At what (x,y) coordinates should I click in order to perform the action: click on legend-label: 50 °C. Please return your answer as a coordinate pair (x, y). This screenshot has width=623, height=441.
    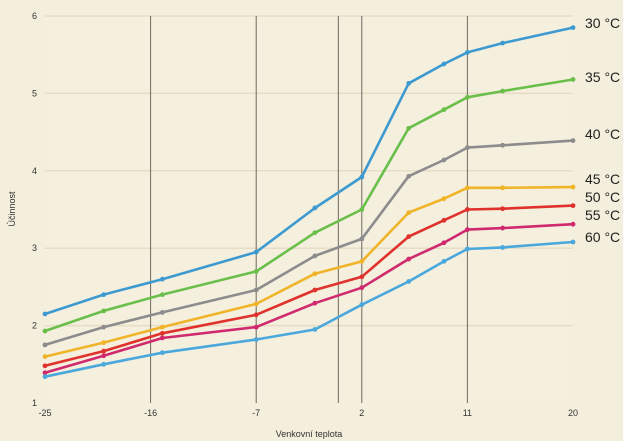
    Looking at the image, I should click on (602, 197).